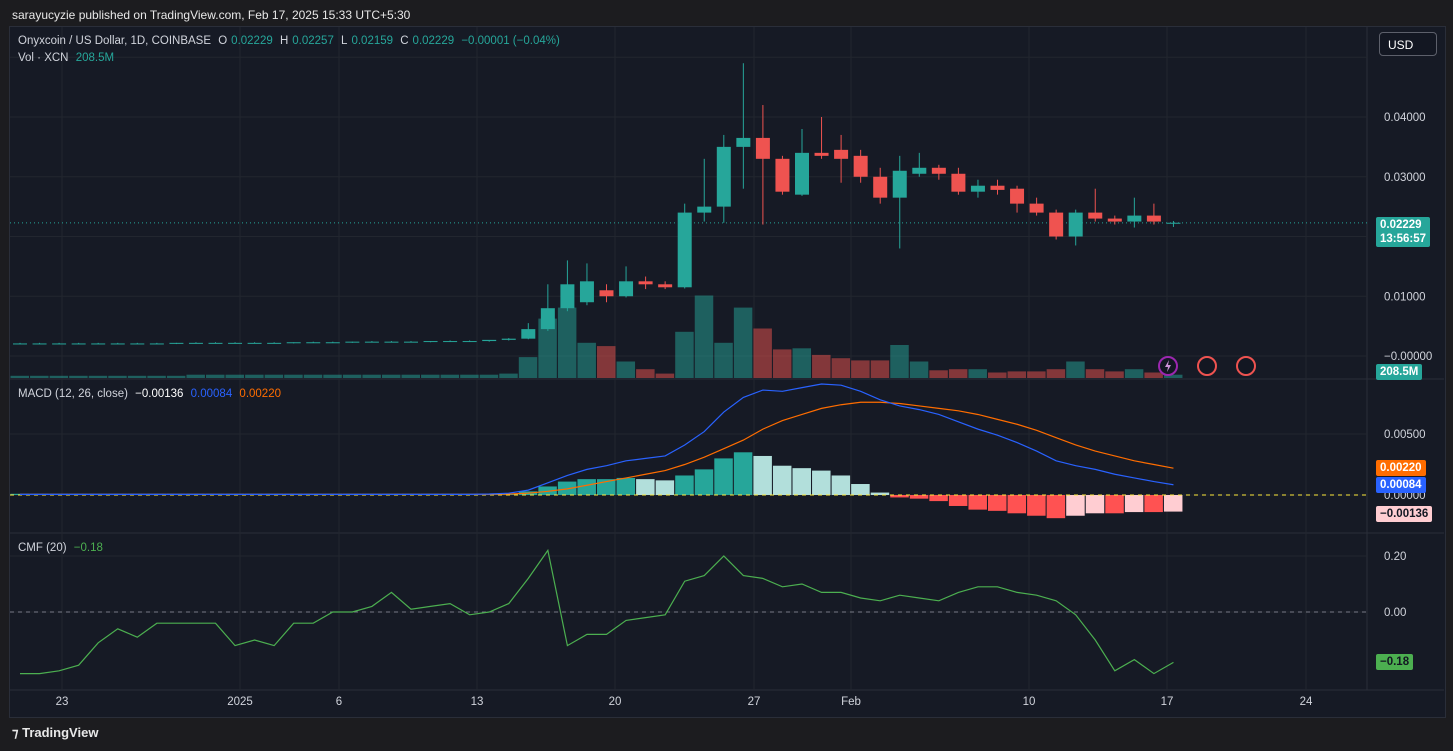 This screenshot has height=751, width=1453. What do you see at coordinates (404, 41) in the screenshot?
I see `close-label: C` at bounding box center [404, 41].